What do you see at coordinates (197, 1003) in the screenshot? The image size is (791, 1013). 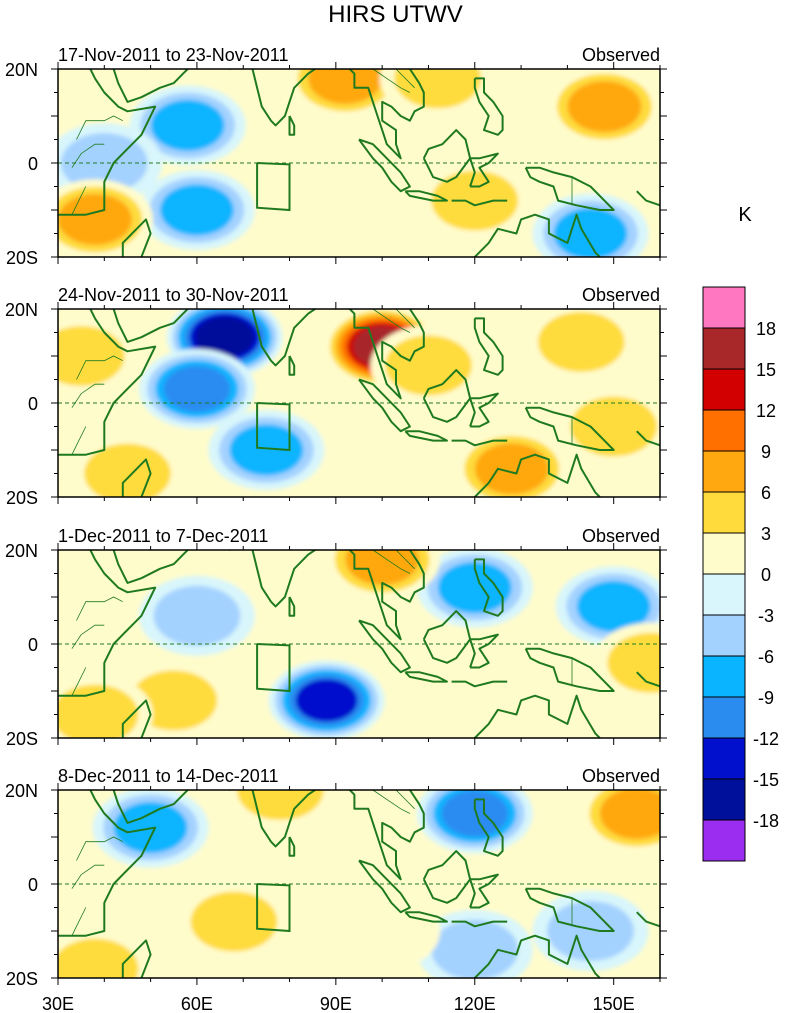 I see `lon-label: 60E` at bounding box center [197, 1003].